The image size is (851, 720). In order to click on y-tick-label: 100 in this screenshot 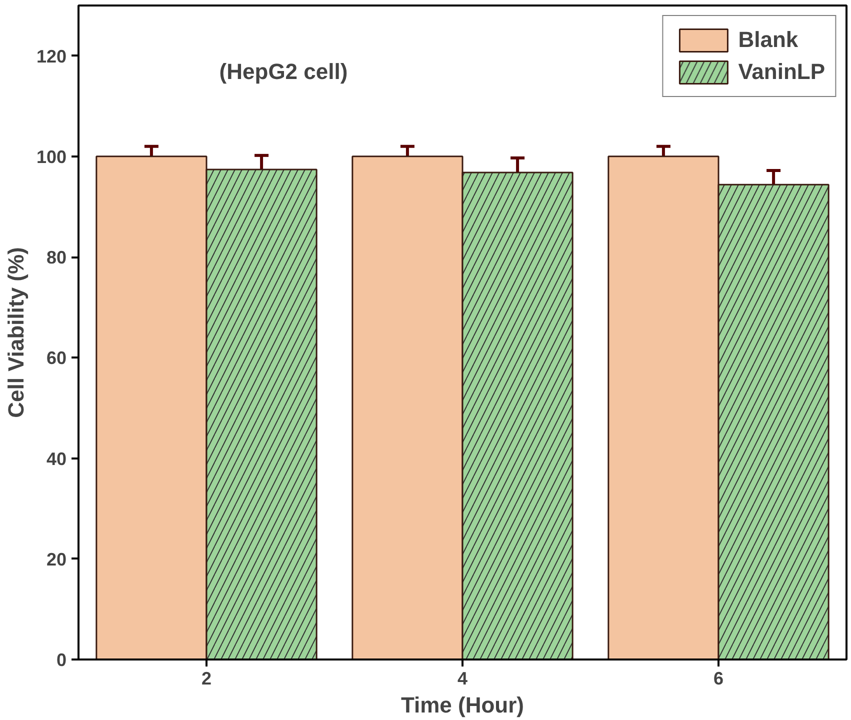, I will do `click(51, 156)`.